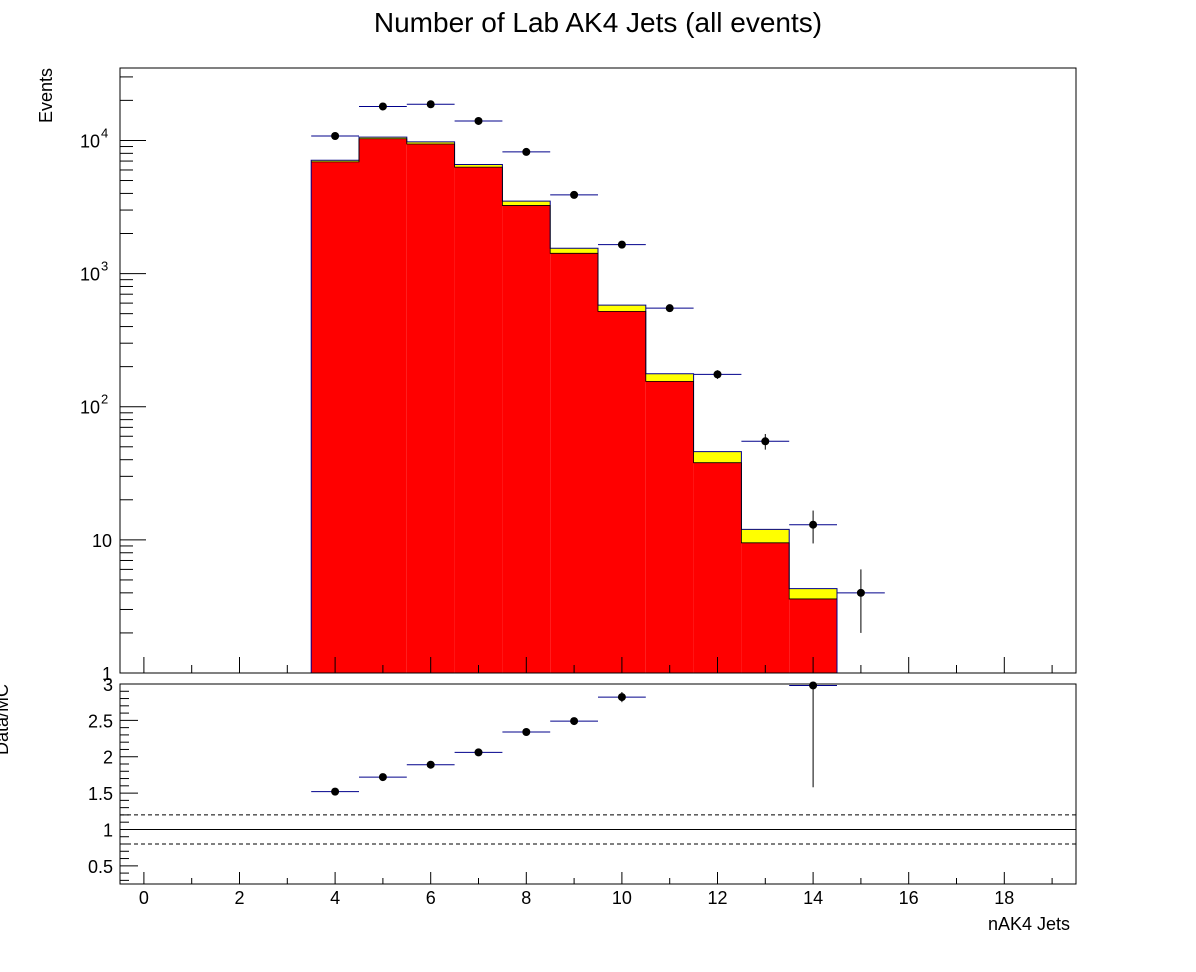 The width and height of the screenshot is (1196, 972). What do you see at coordinates (108, 758) in the screenshot?
I see `y-tick-label: 2` at bounding box center [108, 758].